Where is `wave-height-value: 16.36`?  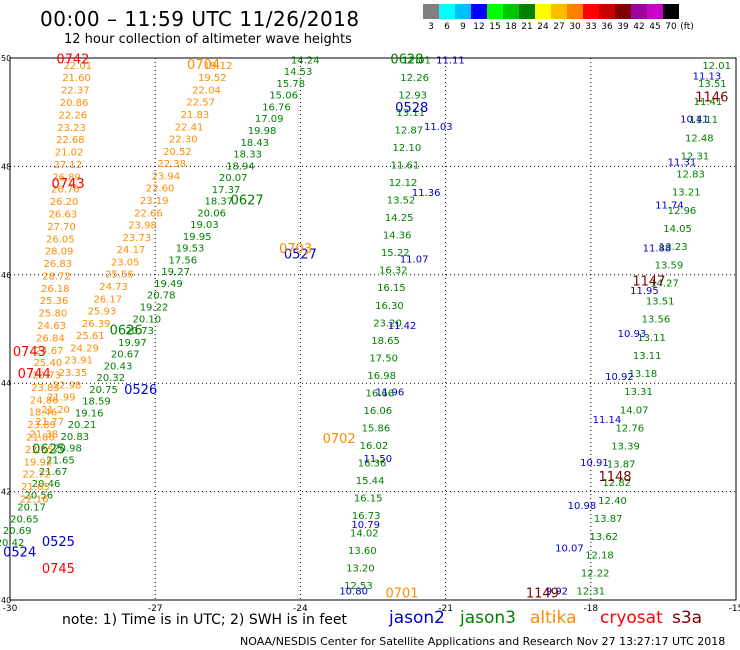 wave-height-value: 16.36 is located at coordinates (372, 463).